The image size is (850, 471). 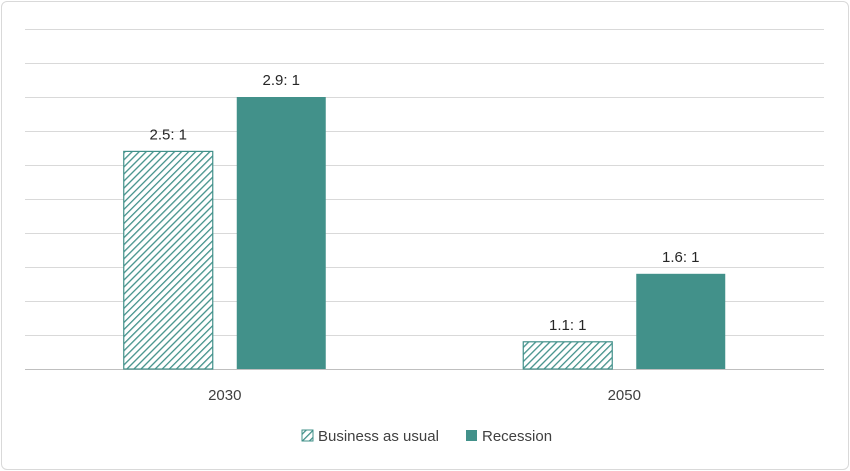 I want to click on x-tick-label: 2030, so click(x=224, y=395).